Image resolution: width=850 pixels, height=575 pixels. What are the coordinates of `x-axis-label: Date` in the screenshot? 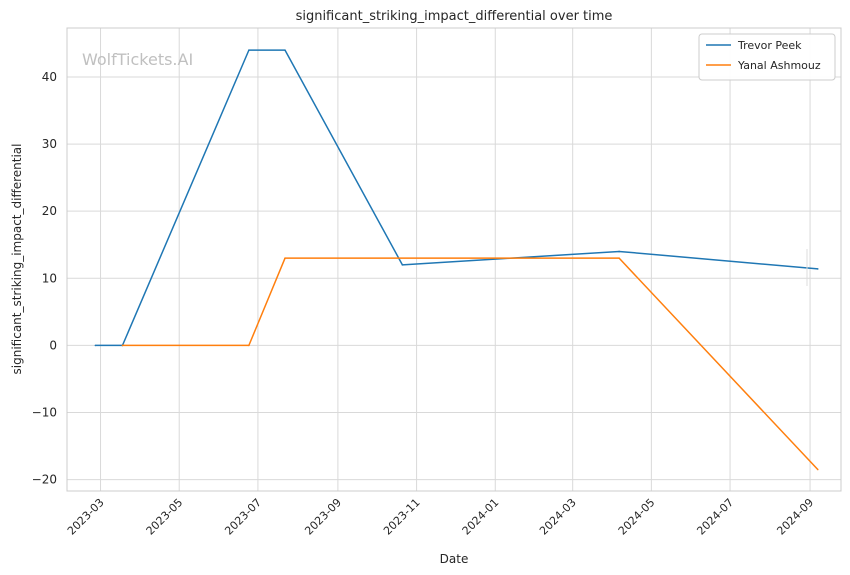 It's located at (454, 559).